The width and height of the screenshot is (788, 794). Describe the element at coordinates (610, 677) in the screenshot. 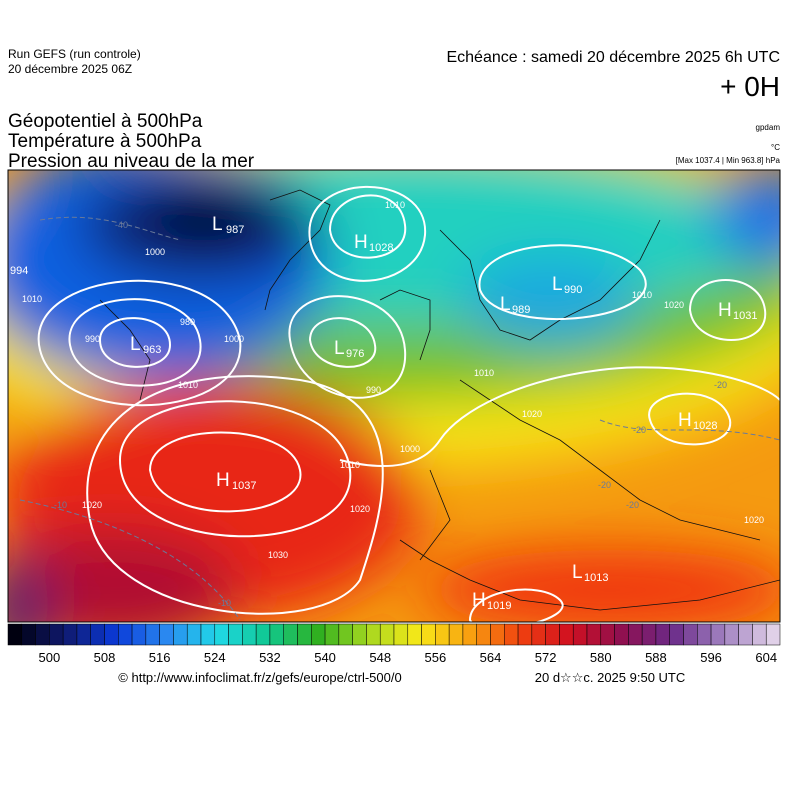

I see `generated-time: 20 d☆☆c. 2025 9:50 UTC` at that location.